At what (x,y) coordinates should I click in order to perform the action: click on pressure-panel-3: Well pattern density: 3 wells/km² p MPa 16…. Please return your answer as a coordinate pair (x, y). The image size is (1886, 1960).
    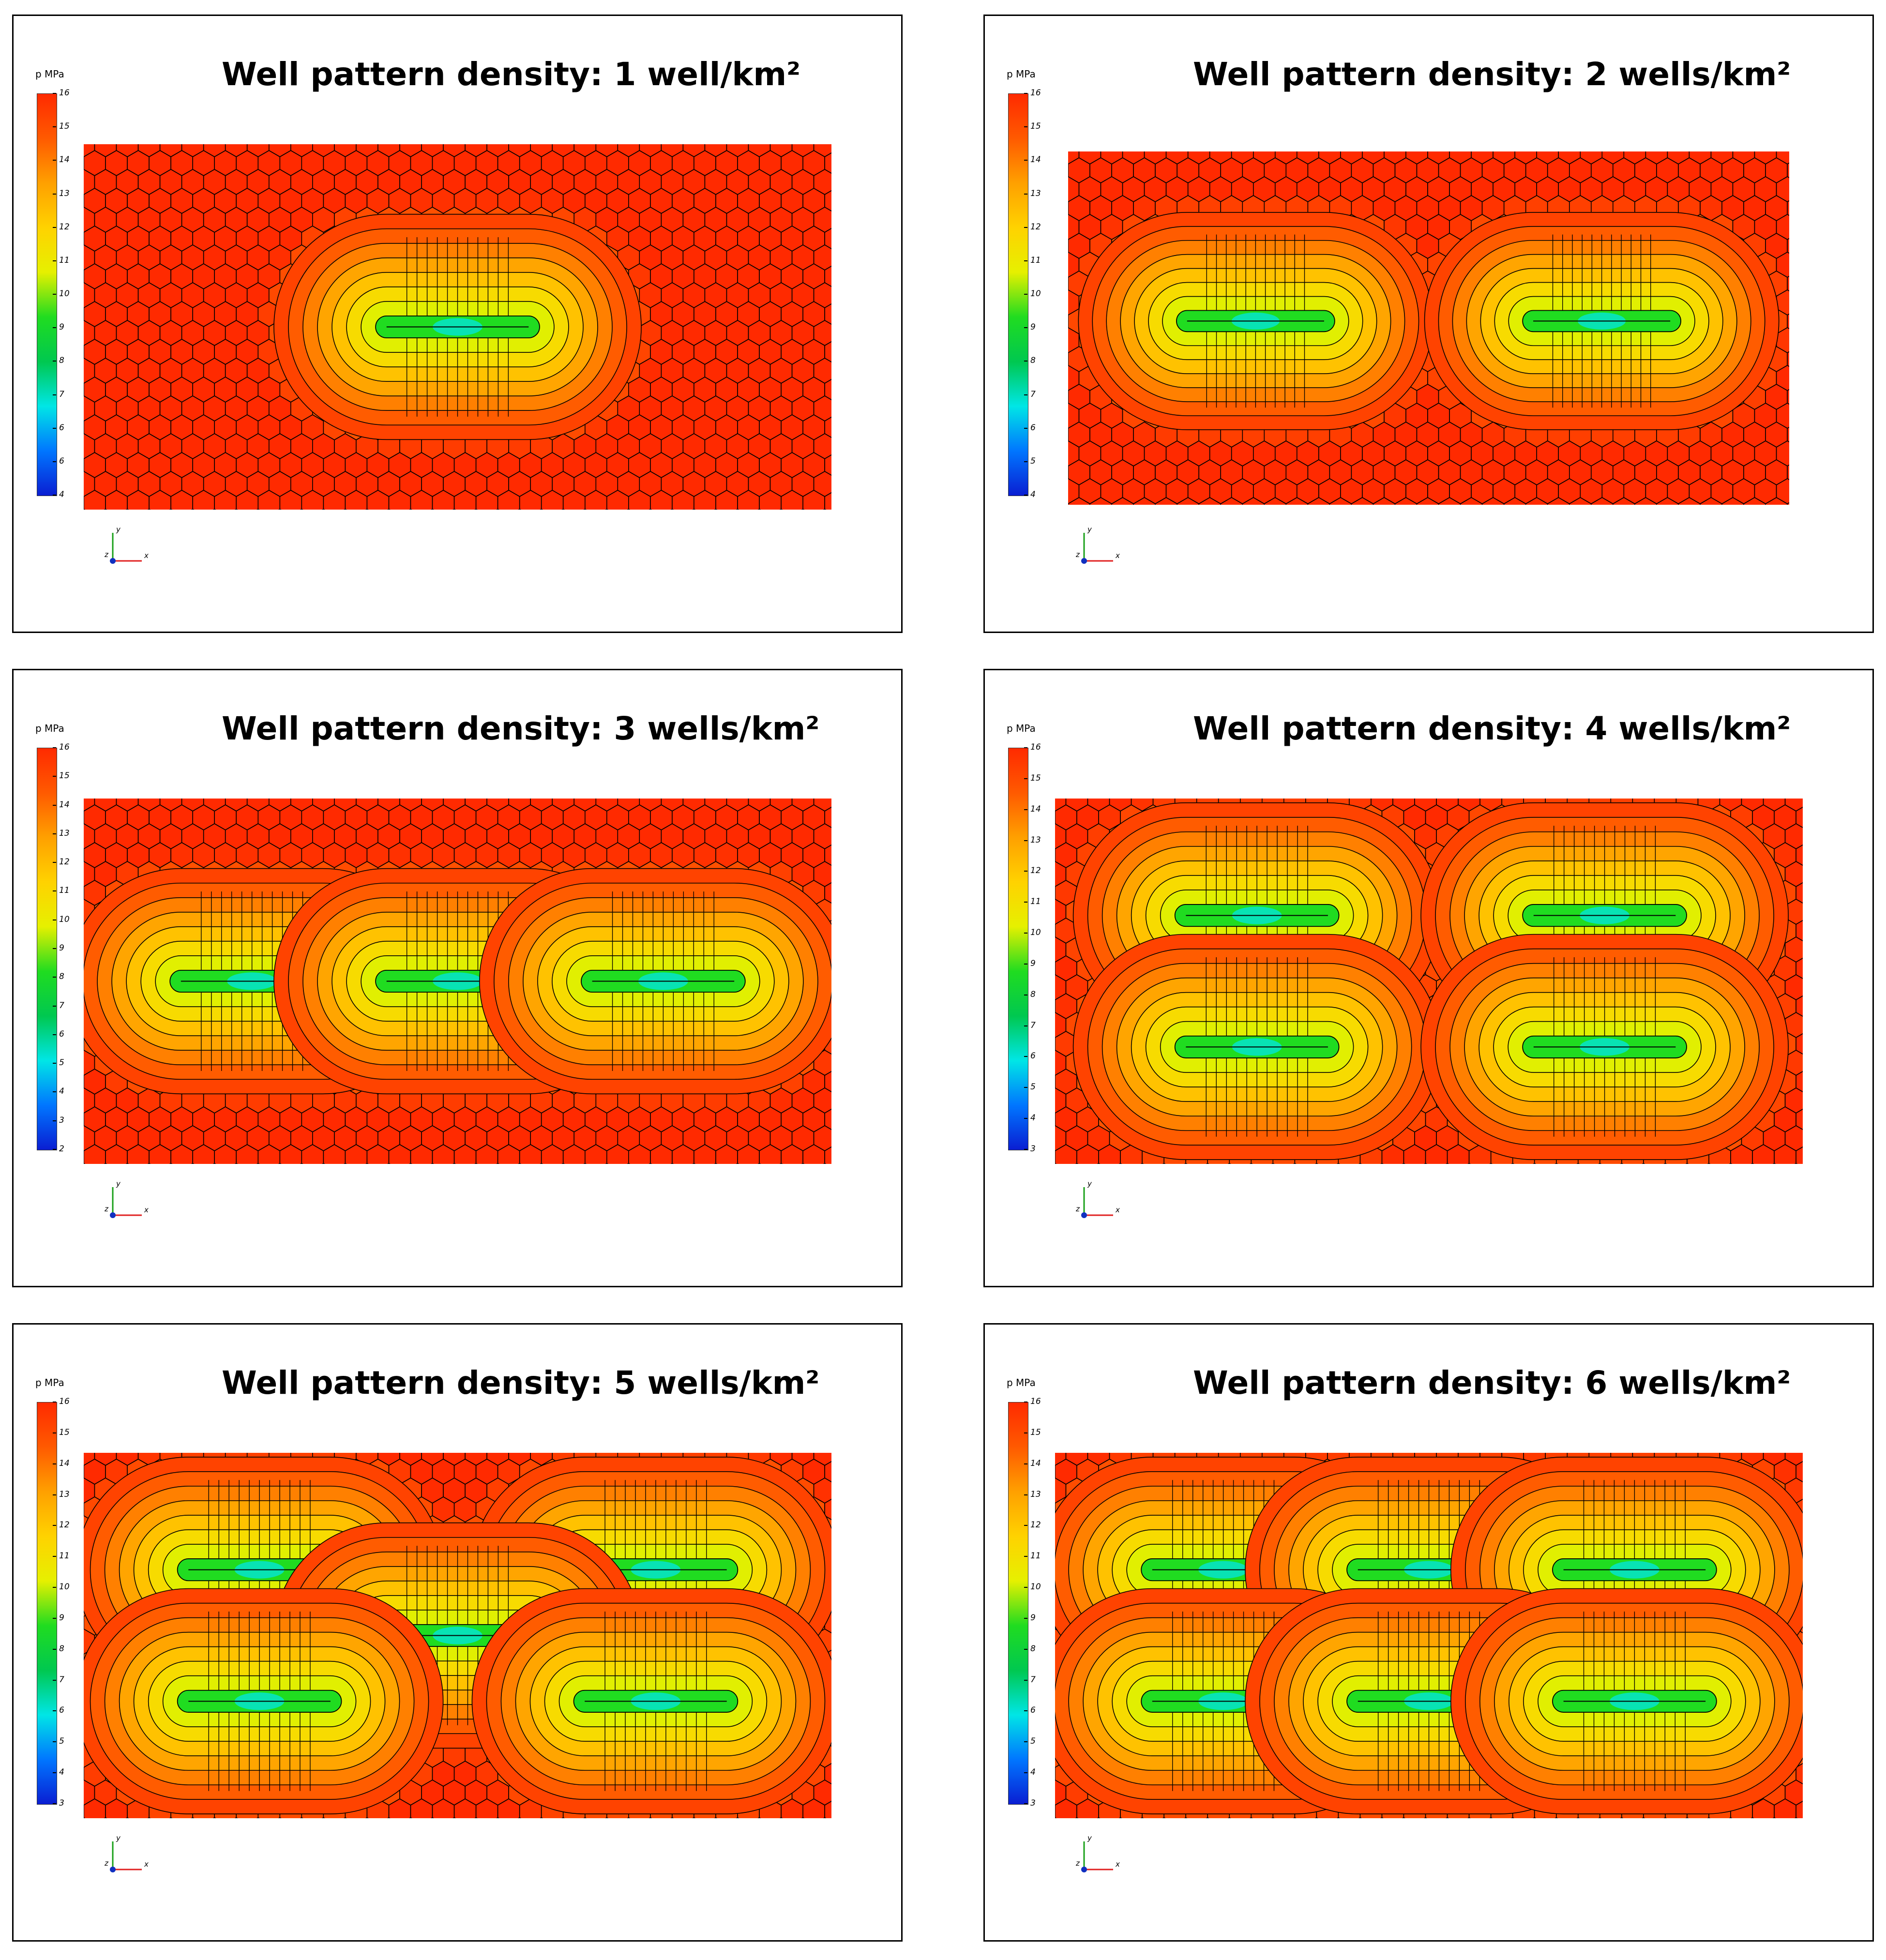
    Looking at the image, I should click on (457, 978).